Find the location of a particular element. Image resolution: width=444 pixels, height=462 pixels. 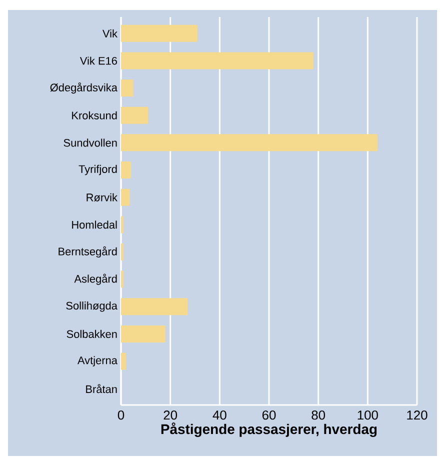

y-tick-label: Vik E16 is located at coordinates (98, 60).